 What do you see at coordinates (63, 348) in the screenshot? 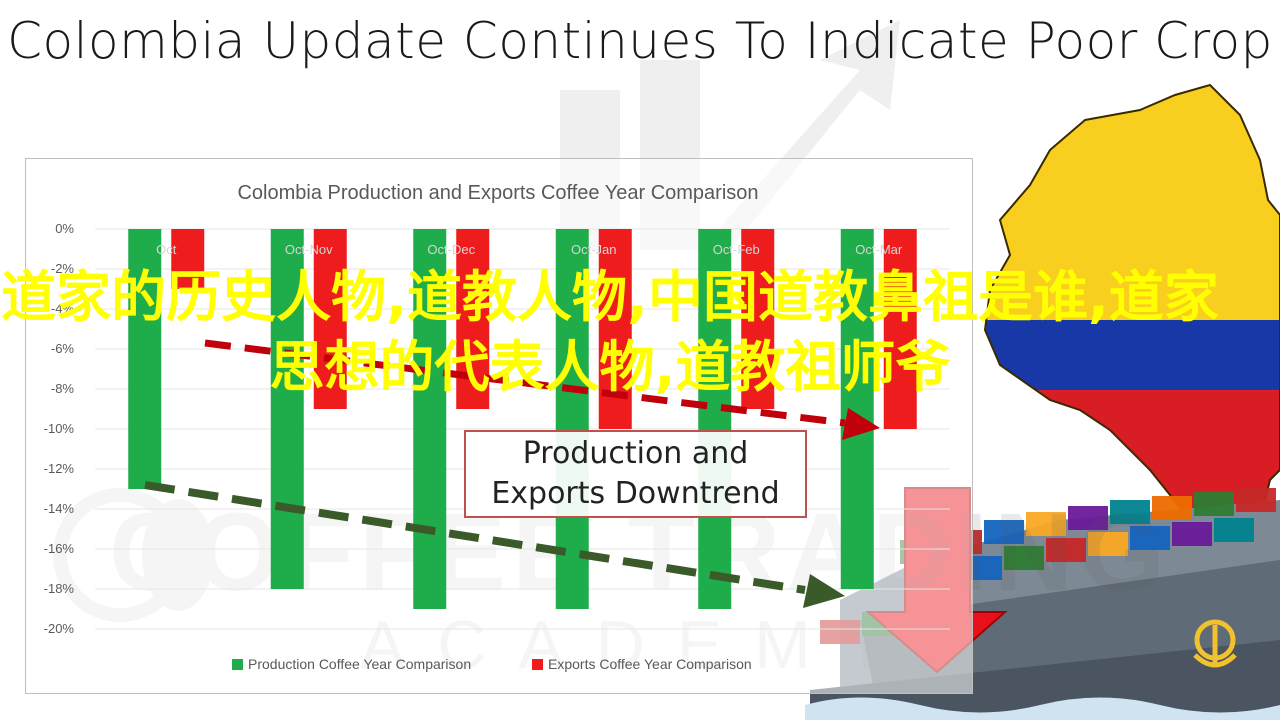
I see `y-tick-label: -6%` at bounding box center [63, 348].